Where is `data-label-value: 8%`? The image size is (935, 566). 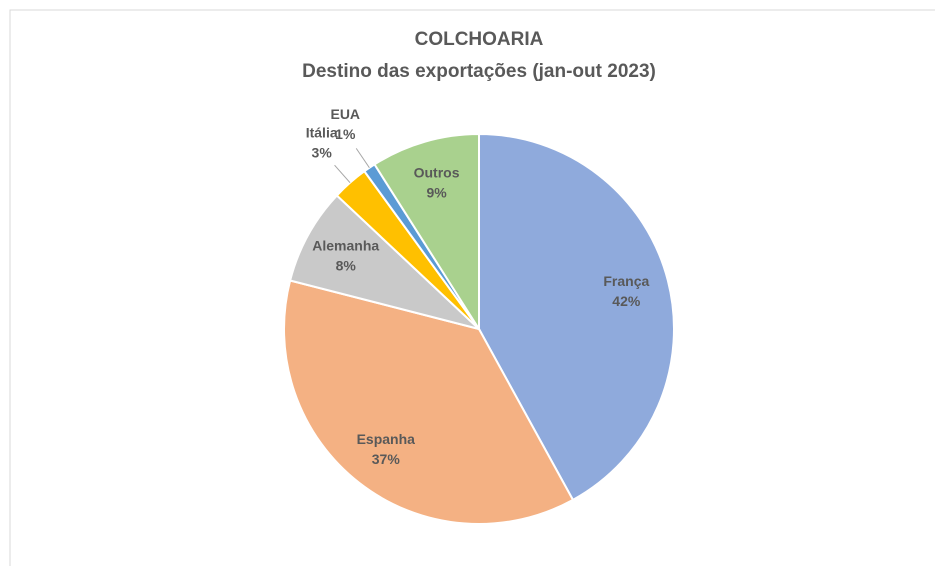 data-label-value: 8% is located at coordinates (346, 265).